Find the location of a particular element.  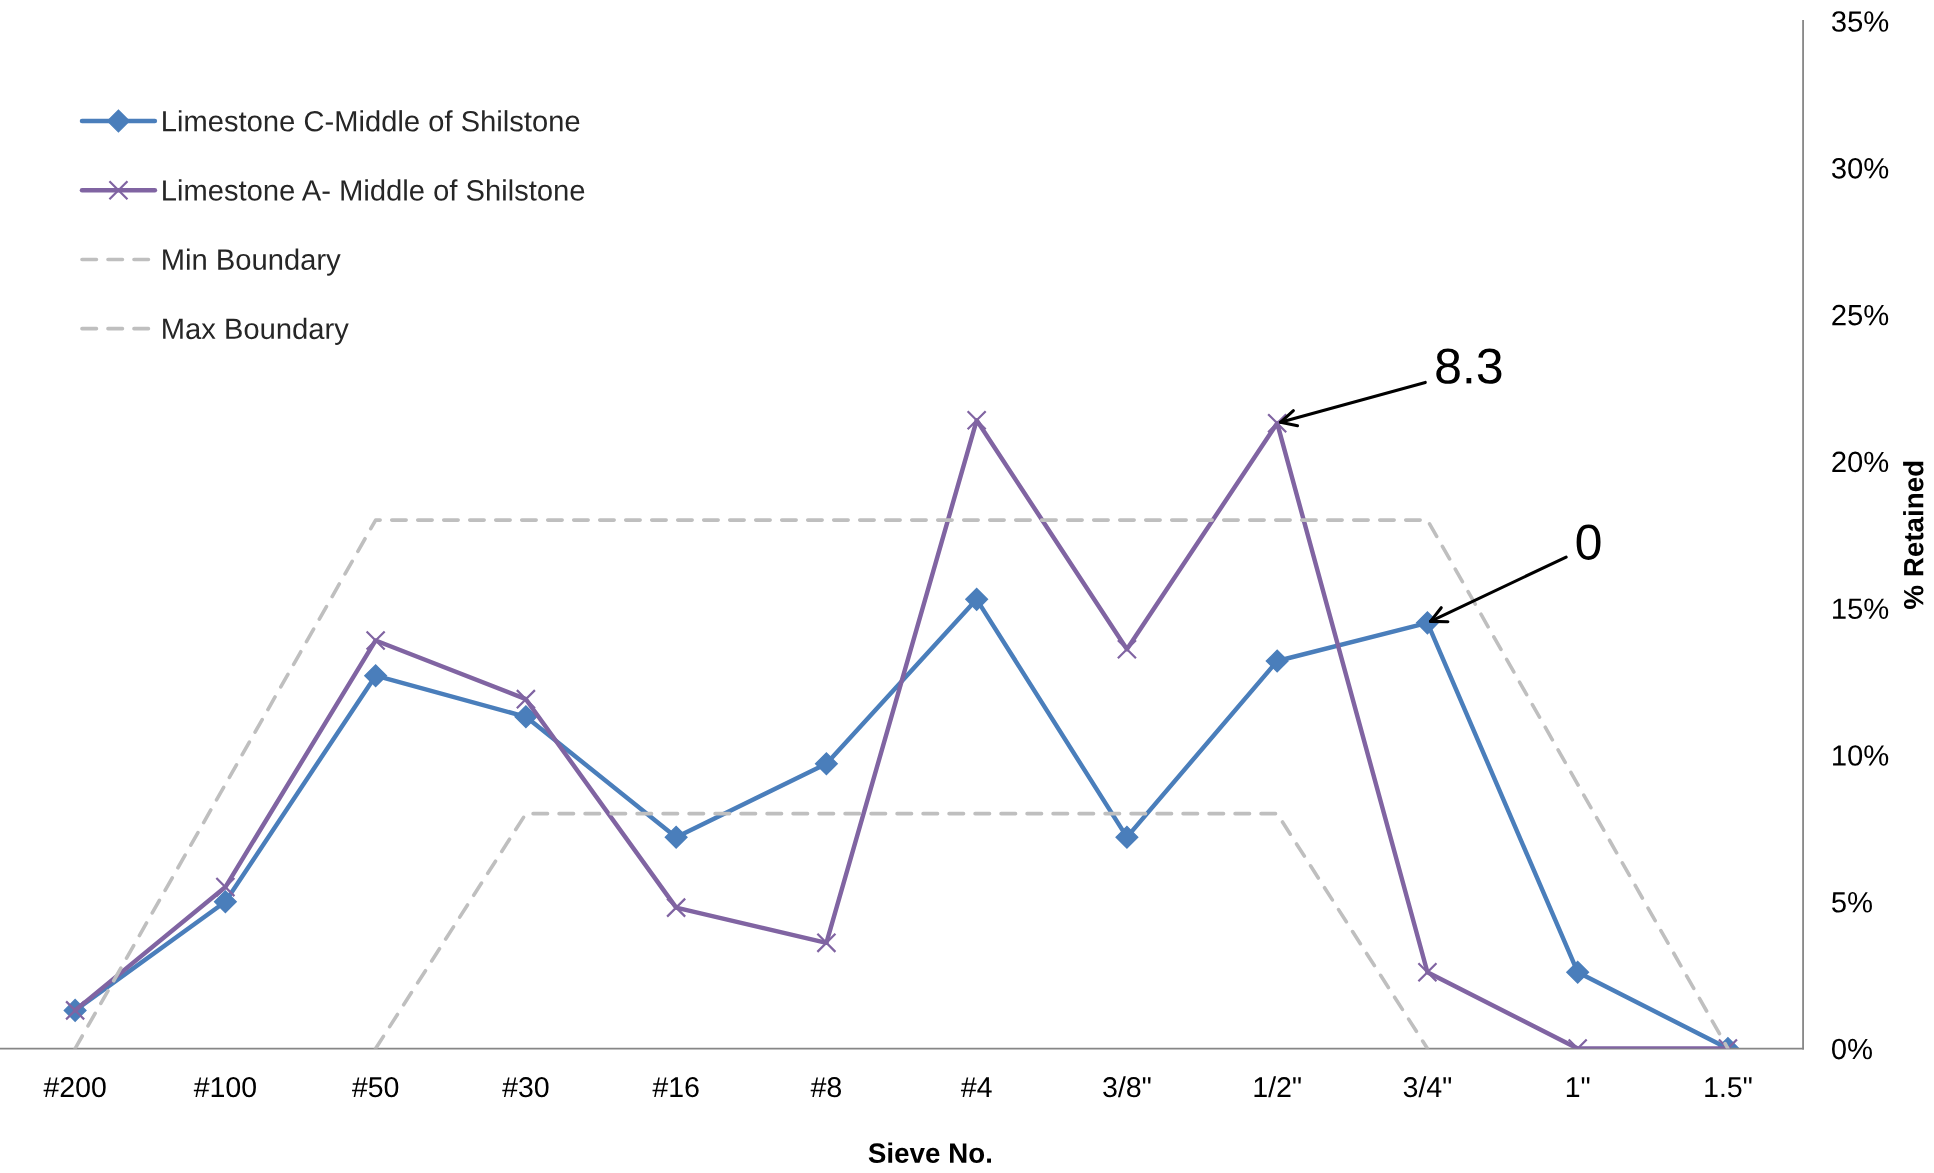

x-tick-label: #8 is located at coordinates (825, 1087).